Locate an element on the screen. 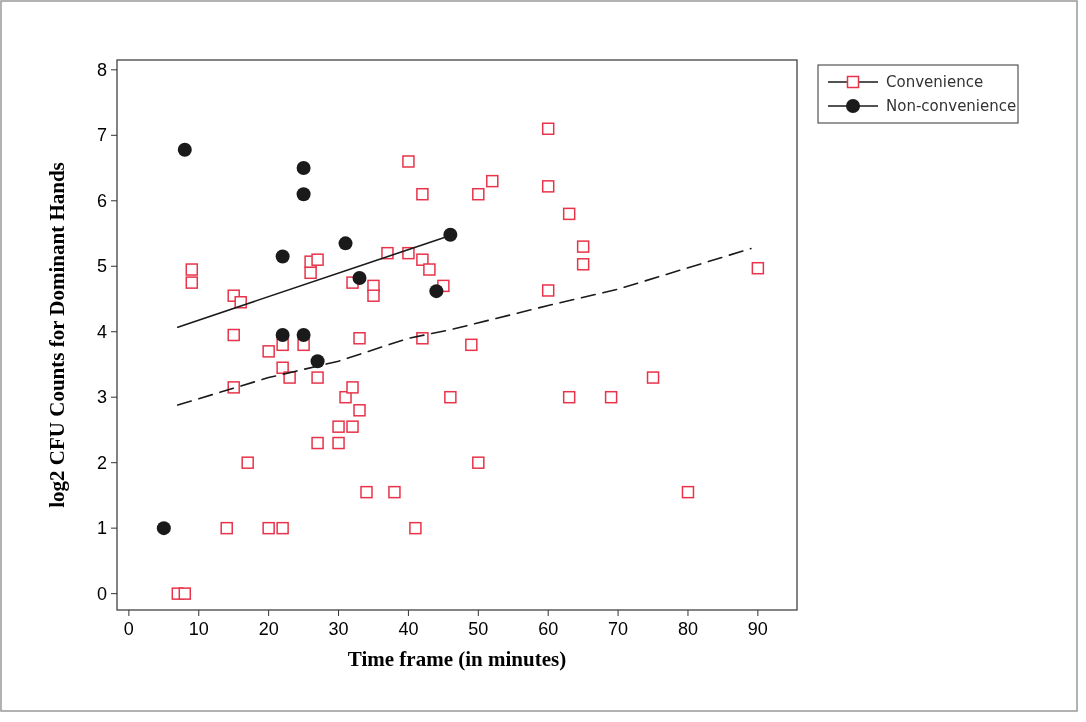  y-tick-label: 7 is located at coordinates (101, 135).